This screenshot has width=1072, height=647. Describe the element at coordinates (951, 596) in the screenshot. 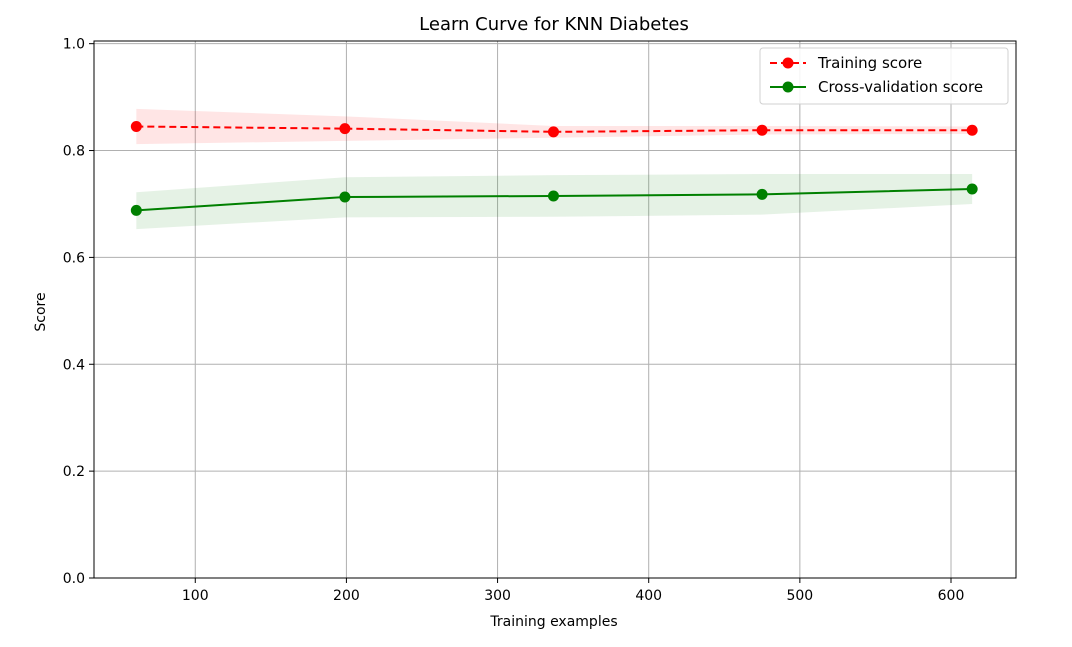

I see `x-tick-label: 600` at that location.